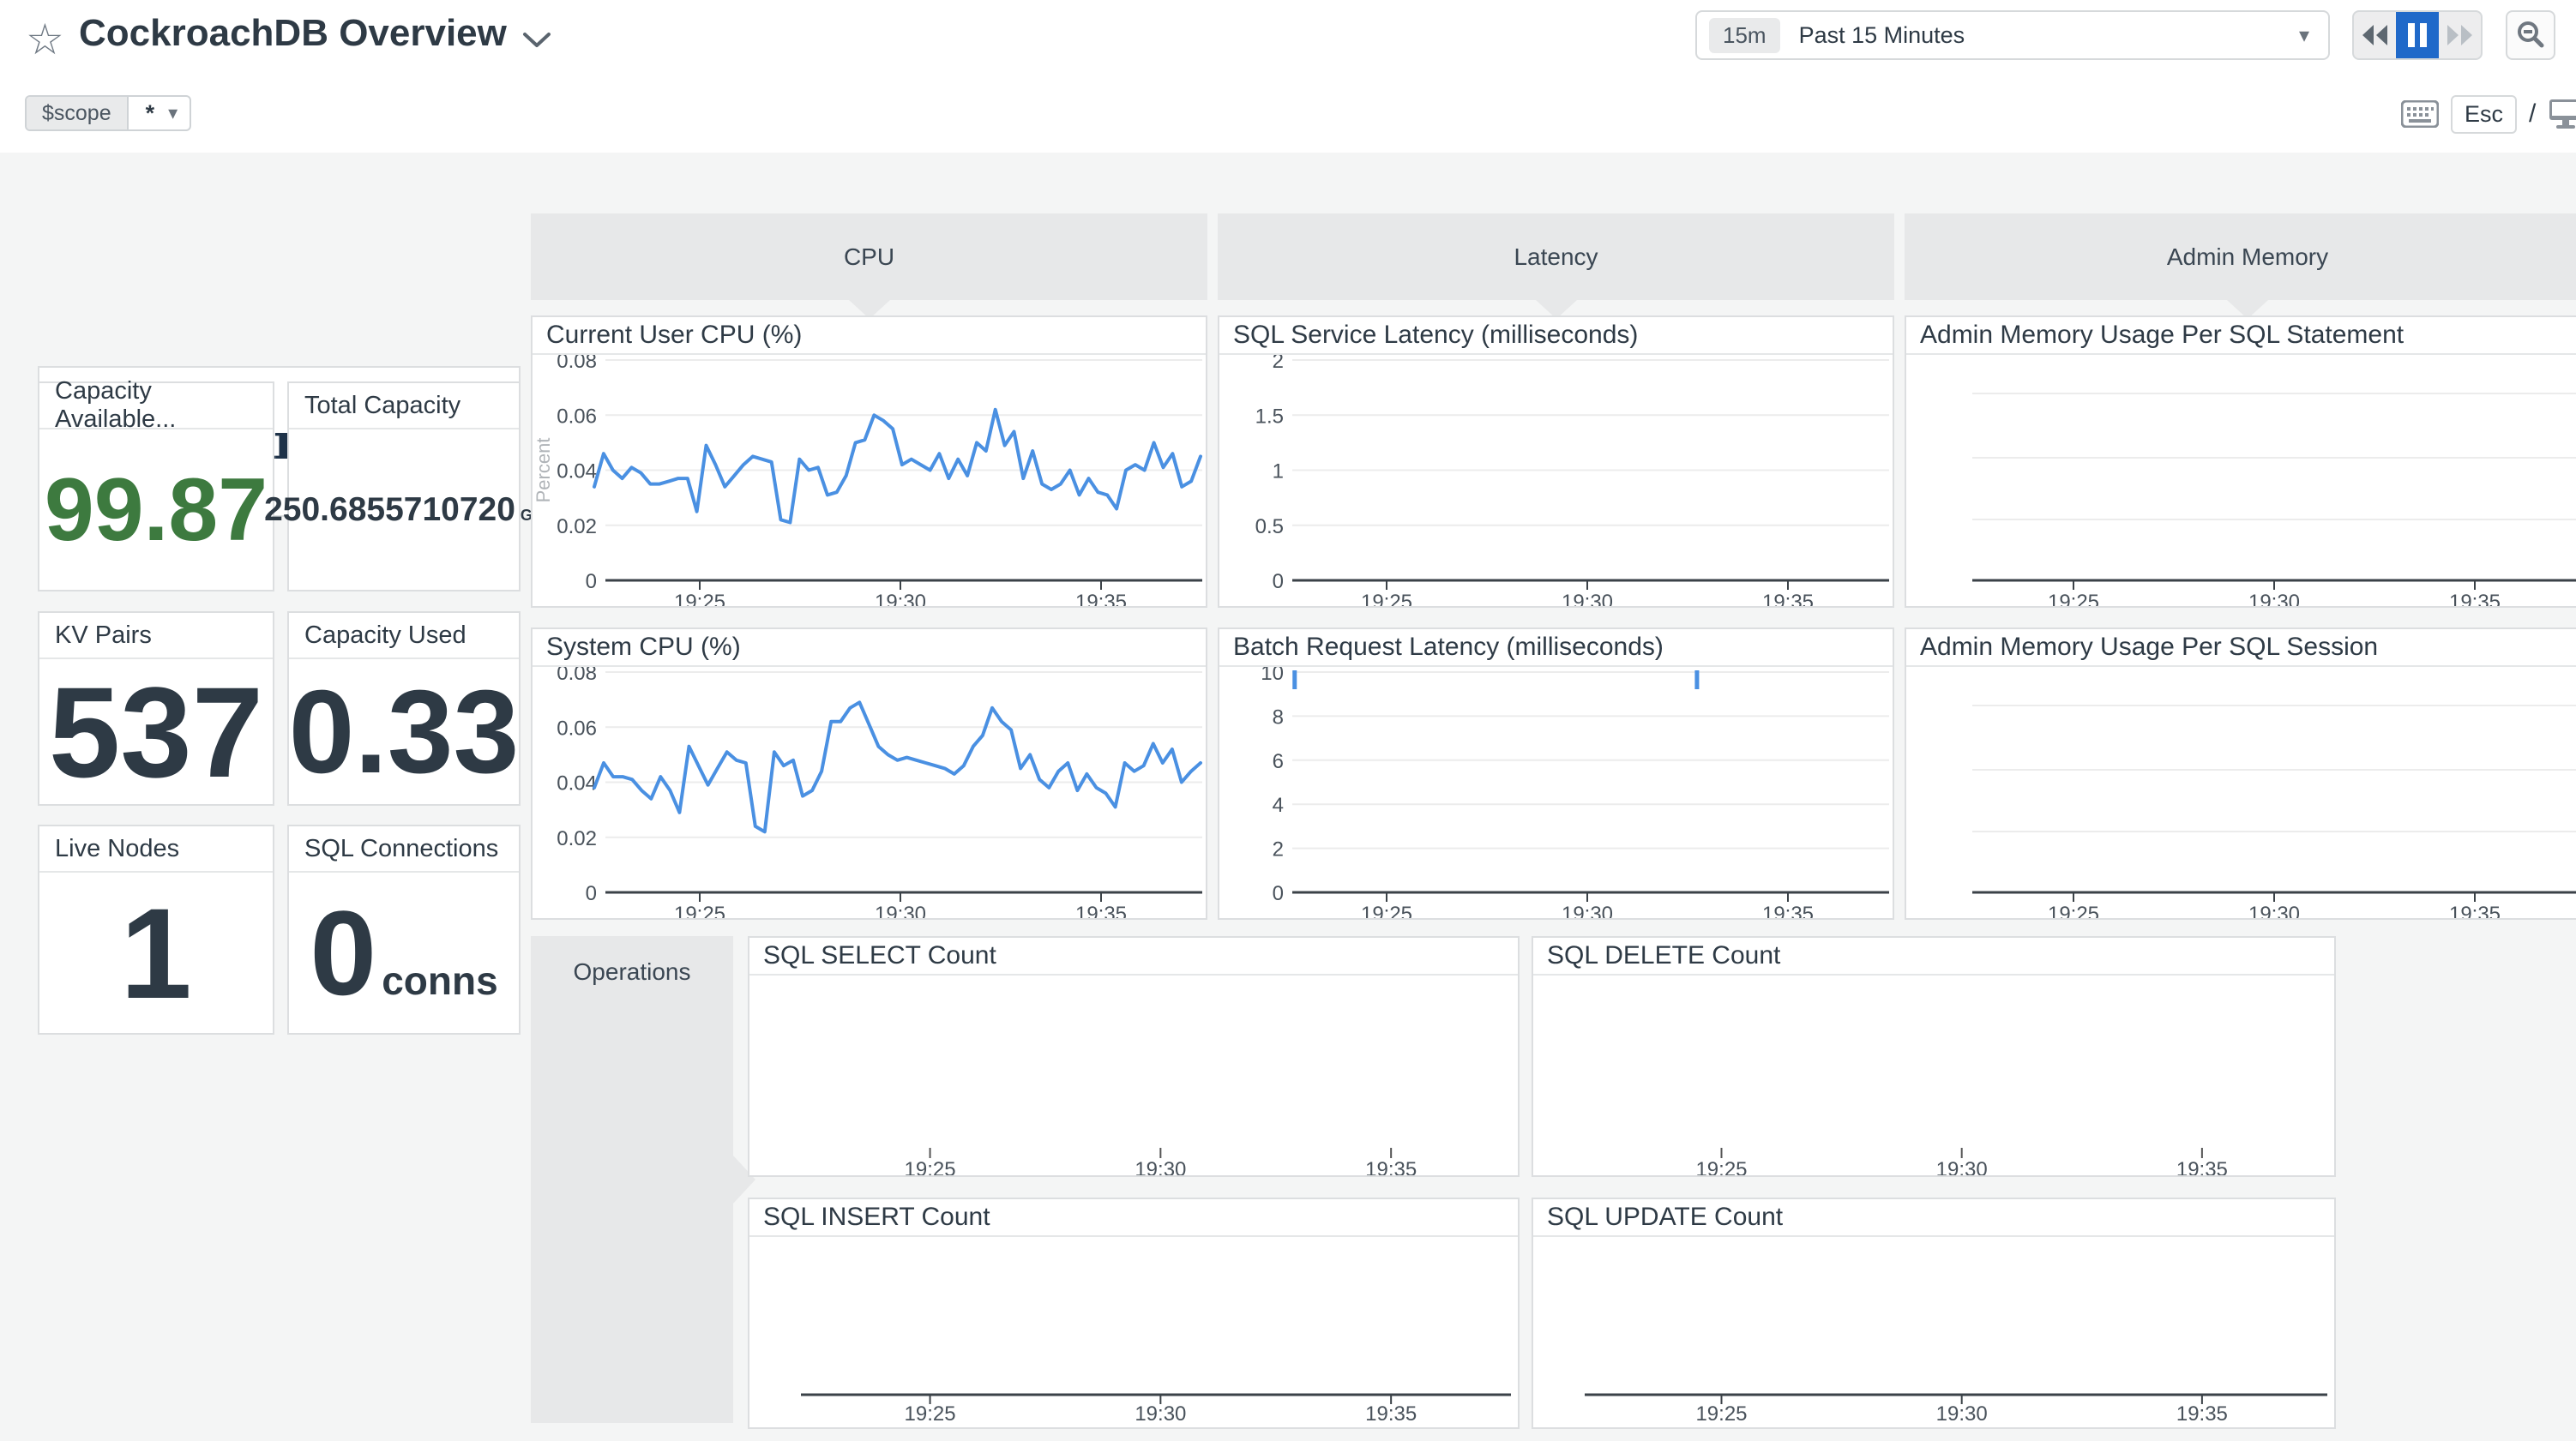  Describe the element at coordinates (1133, 957) in the screenshot. I see `chart-title: SQL SELECT Count` at that location.